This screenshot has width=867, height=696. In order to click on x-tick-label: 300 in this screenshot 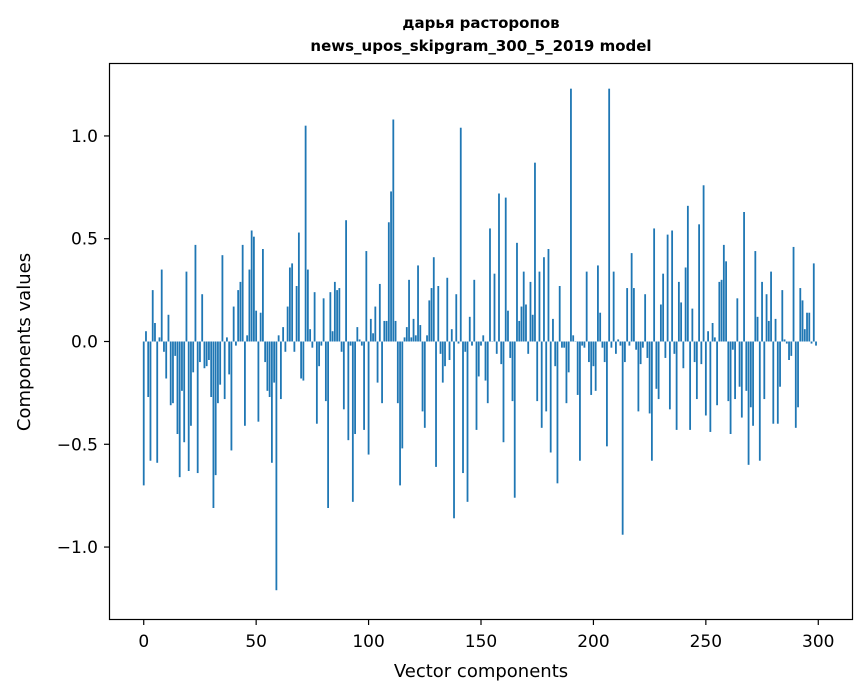, I will do `click(818, 642)`.